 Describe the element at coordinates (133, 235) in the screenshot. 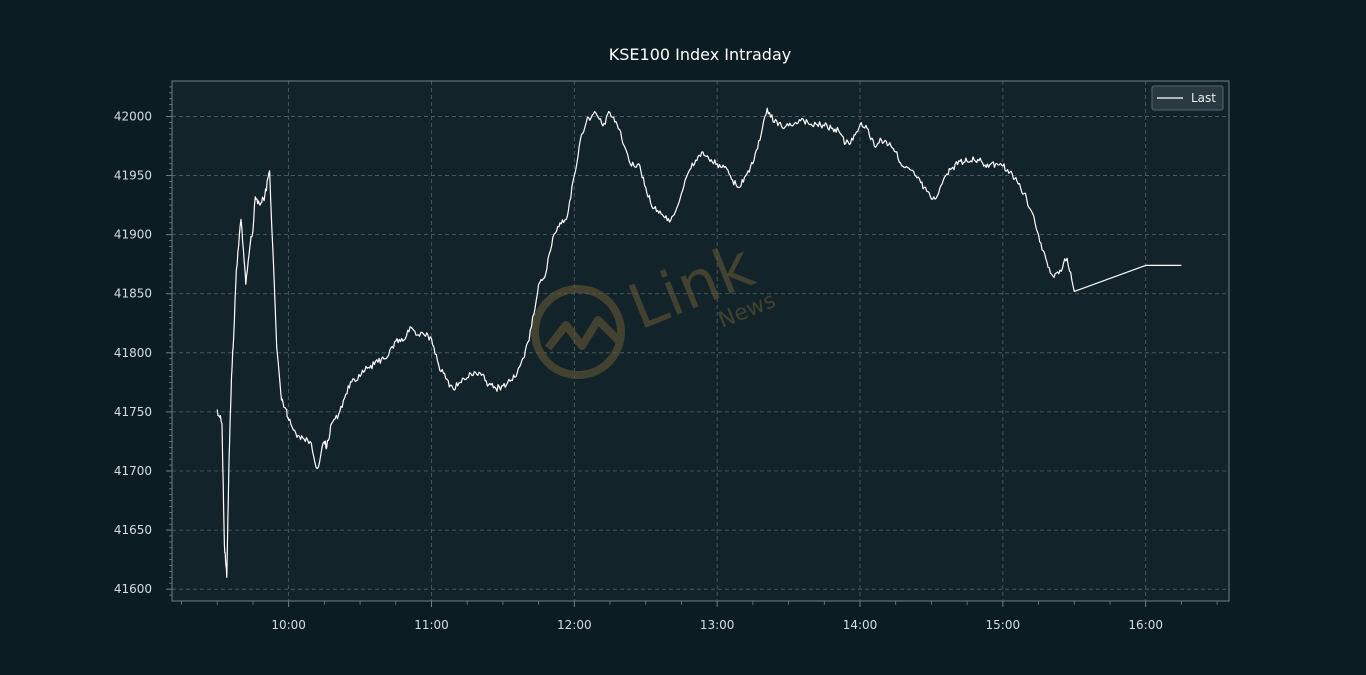

I see `y-tick-label: 41900` at that location.